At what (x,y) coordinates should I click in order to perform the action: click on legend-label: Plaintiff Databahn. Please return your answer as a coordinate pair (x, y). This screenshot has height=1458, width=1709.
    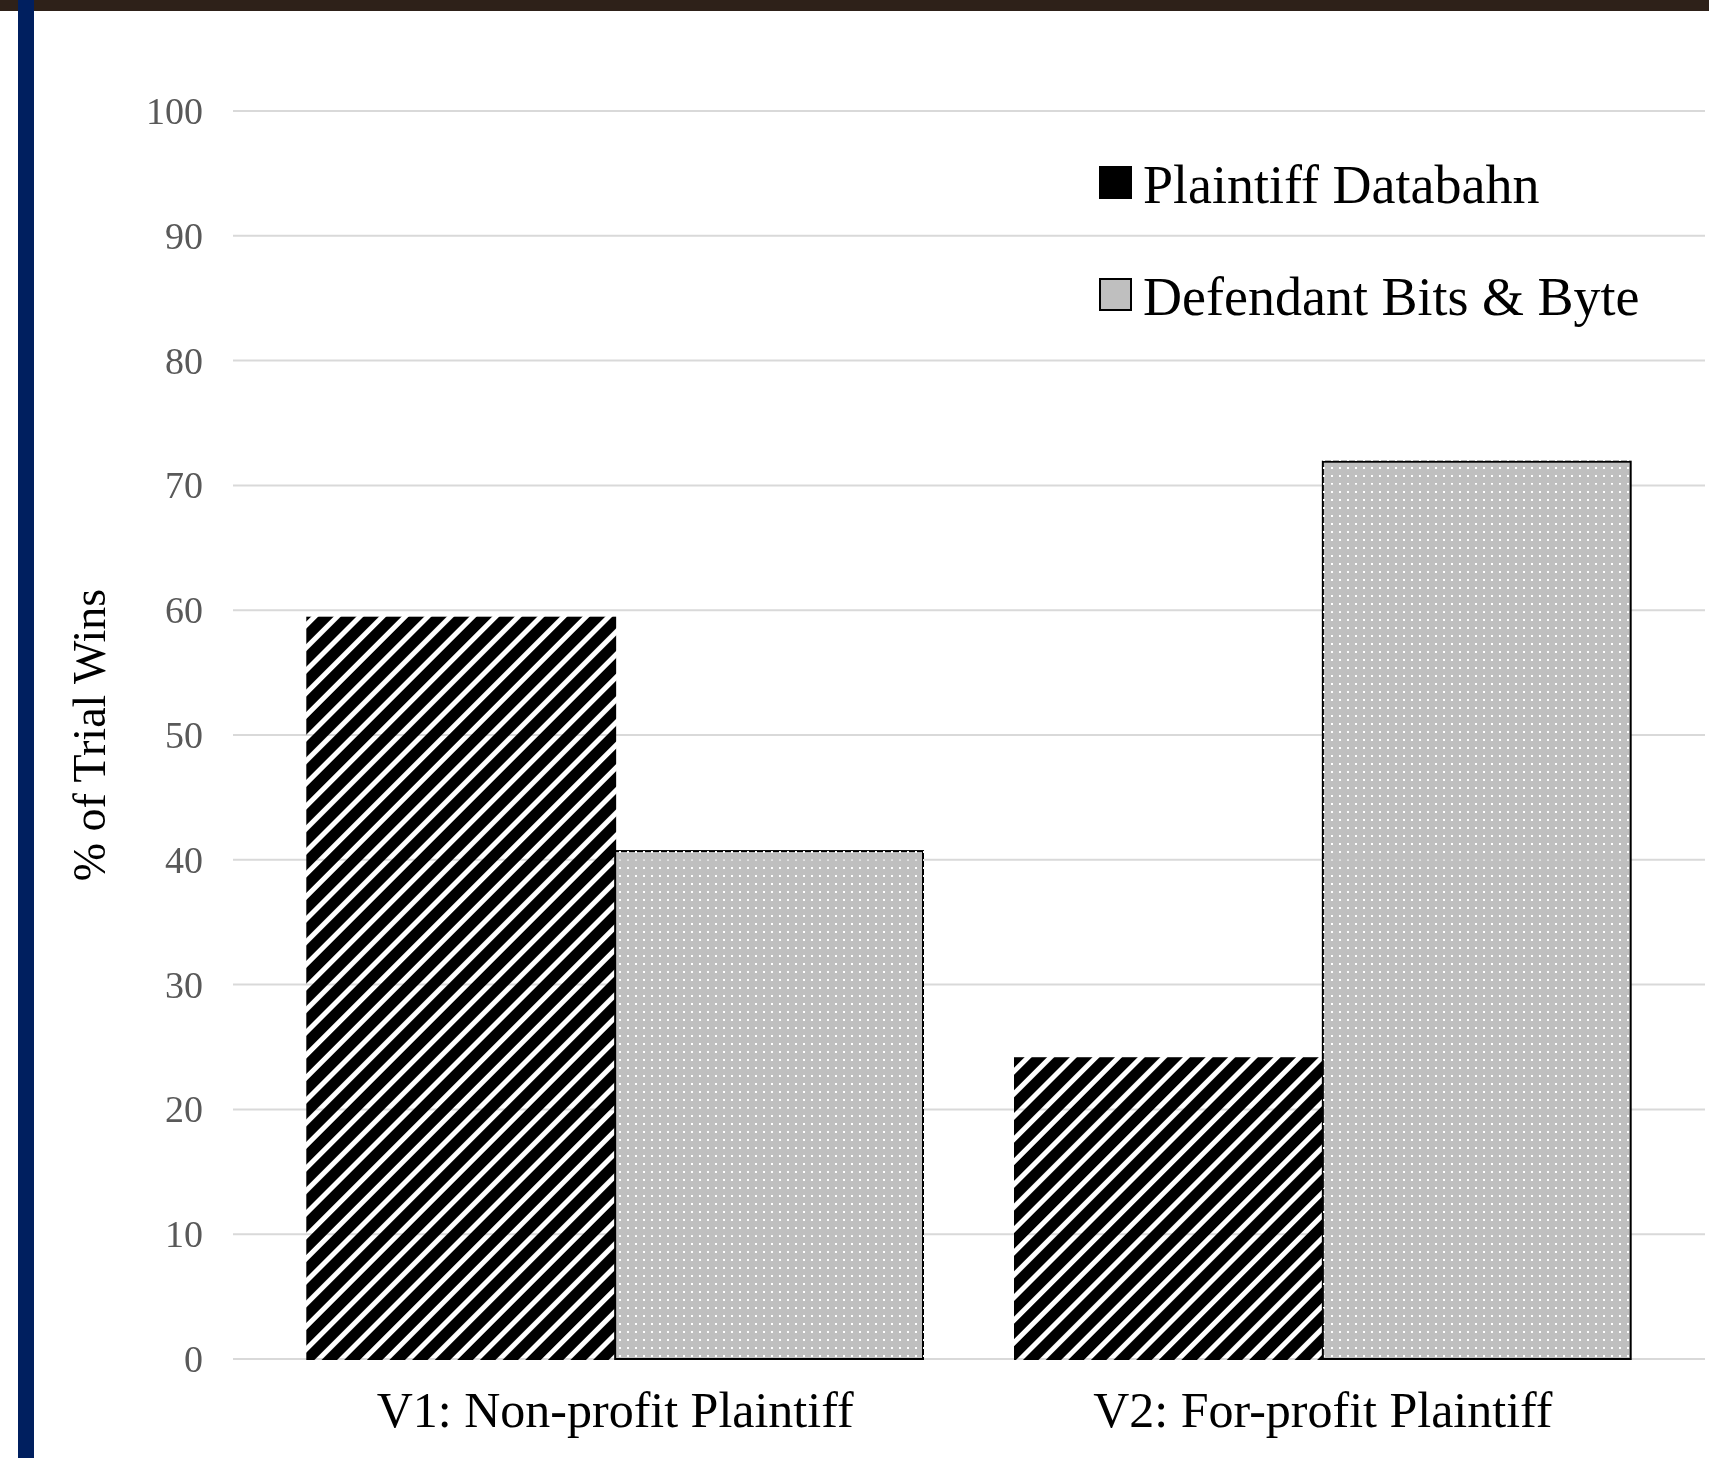
    Looking at the image, I should click on (1341, 185).